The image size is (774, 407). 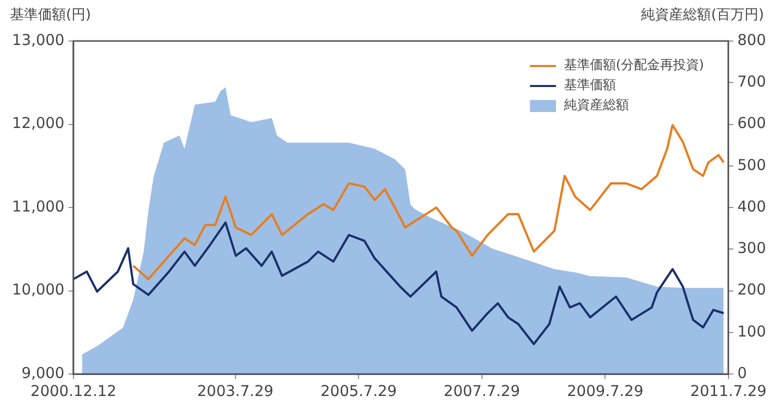 What do you see at coordinates (702, 15) in the screenshot?
I see `y2-axis-title: 純資産総額(百万円)` at bounding box center [702, 15].